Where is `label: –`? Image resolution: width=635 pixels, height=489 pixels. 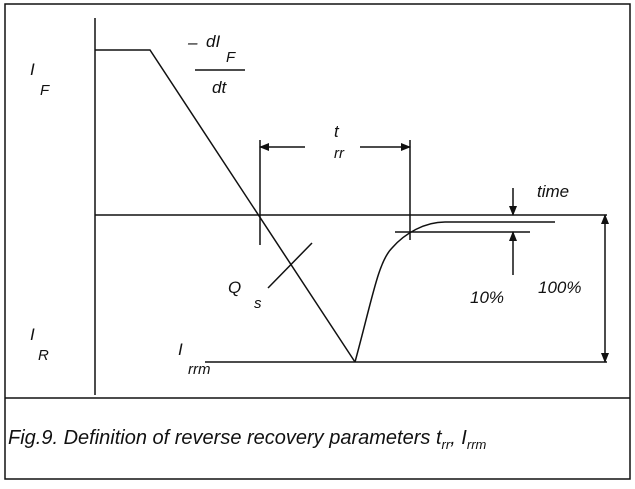 label: – is located at coordinates (192, 42).